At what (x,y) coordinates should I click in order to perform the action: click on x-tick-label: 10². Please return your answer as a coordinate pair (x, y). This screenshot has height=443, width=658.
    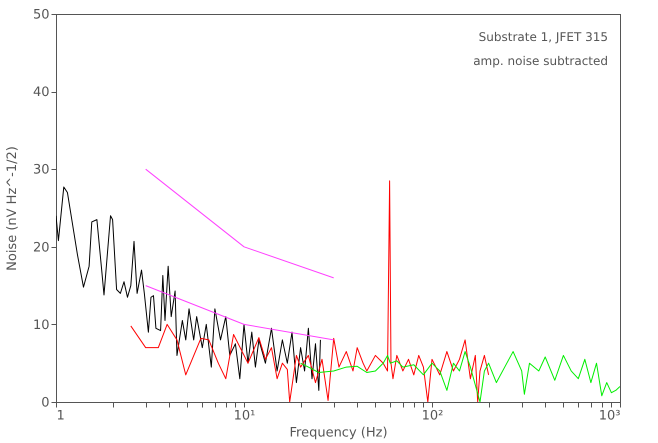
    Looking at the image, I should click on (433, 416).